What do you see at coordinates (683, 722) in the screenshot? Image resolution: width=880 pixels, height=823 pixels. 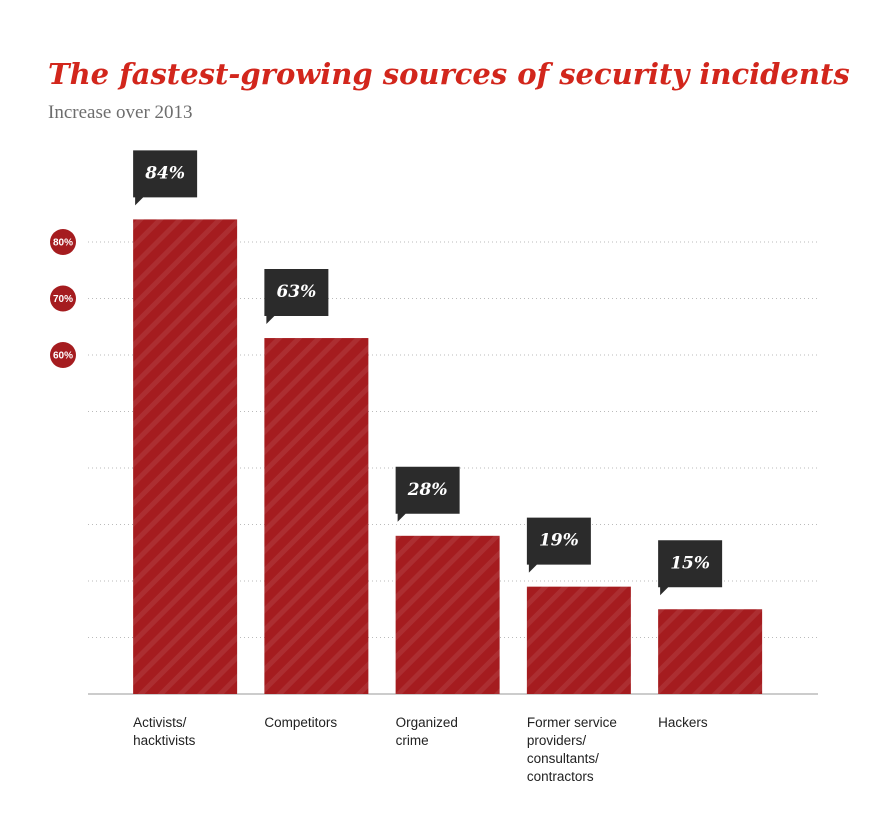 I see `x-tick-label: Hackers` at bounding box center [683, 722].